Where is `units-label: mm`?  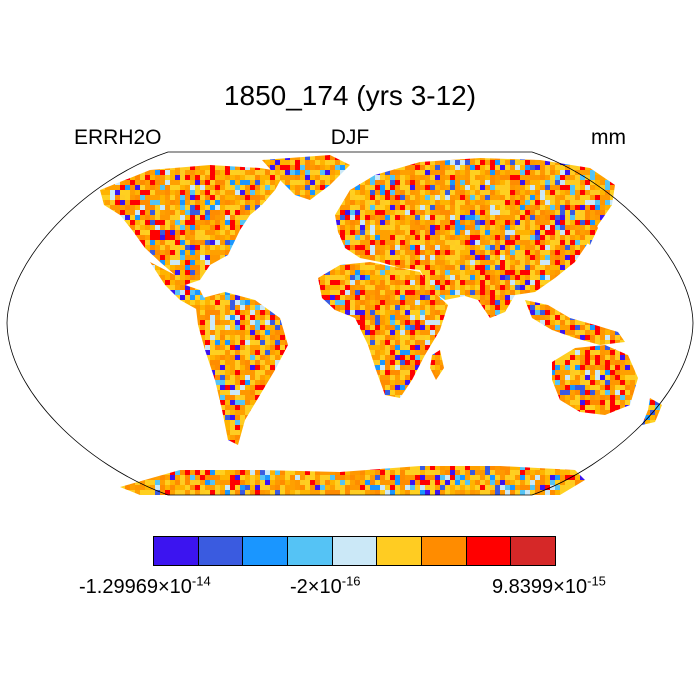
units-label: mm is located at coordinates (608, 137).